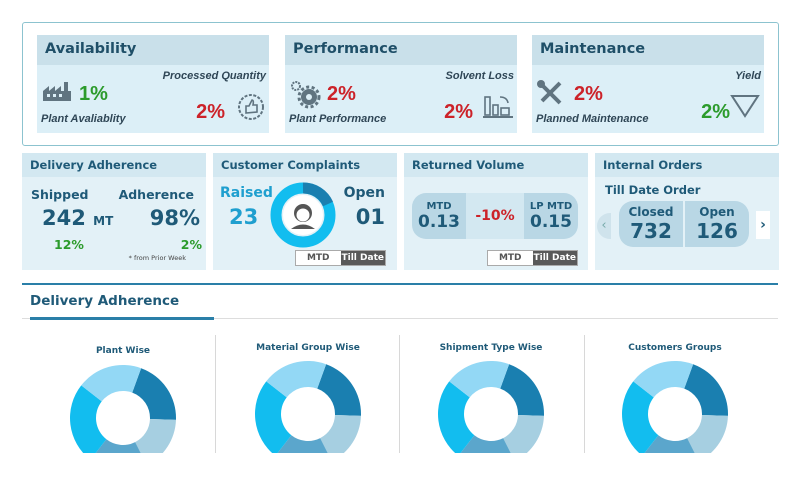 Image resolution: width=800 pixels, height=478 pixels. I want to click on left-label: Plant Performance, so click(338, 119).